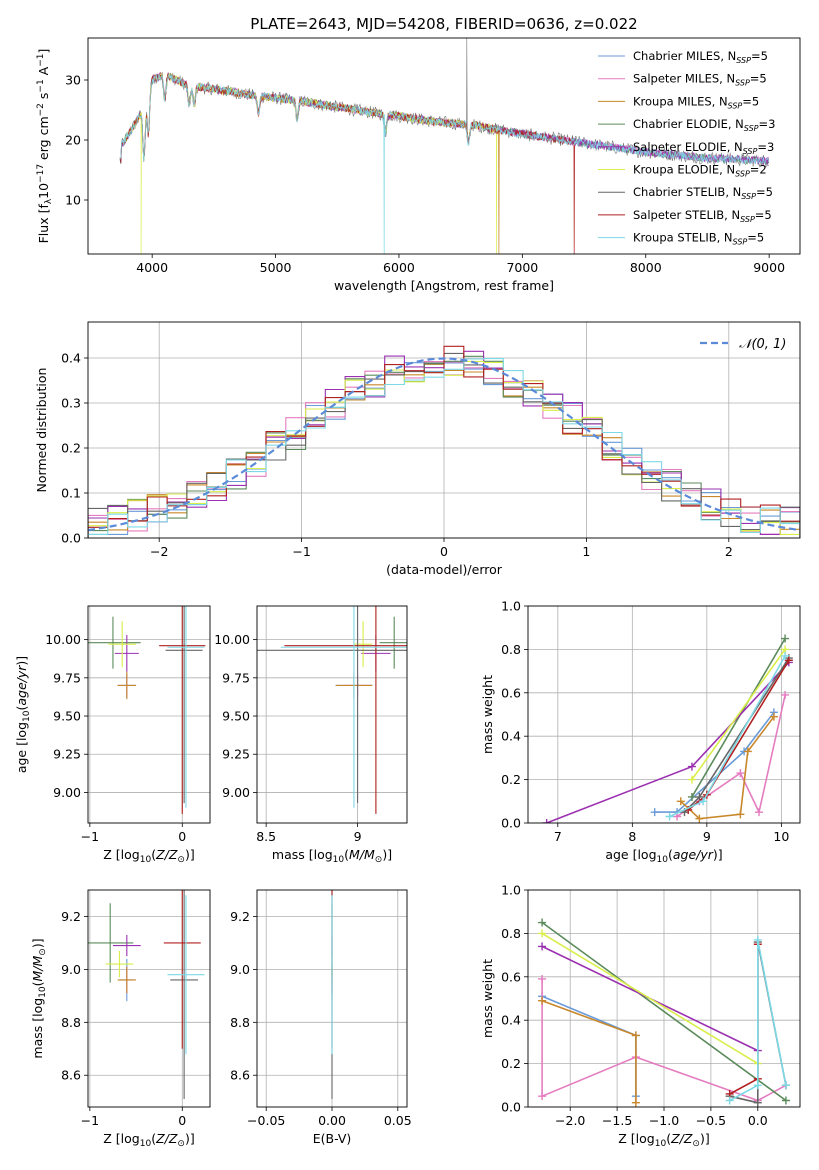  I want to click on label-part: Flux [f, so click(43, 224).